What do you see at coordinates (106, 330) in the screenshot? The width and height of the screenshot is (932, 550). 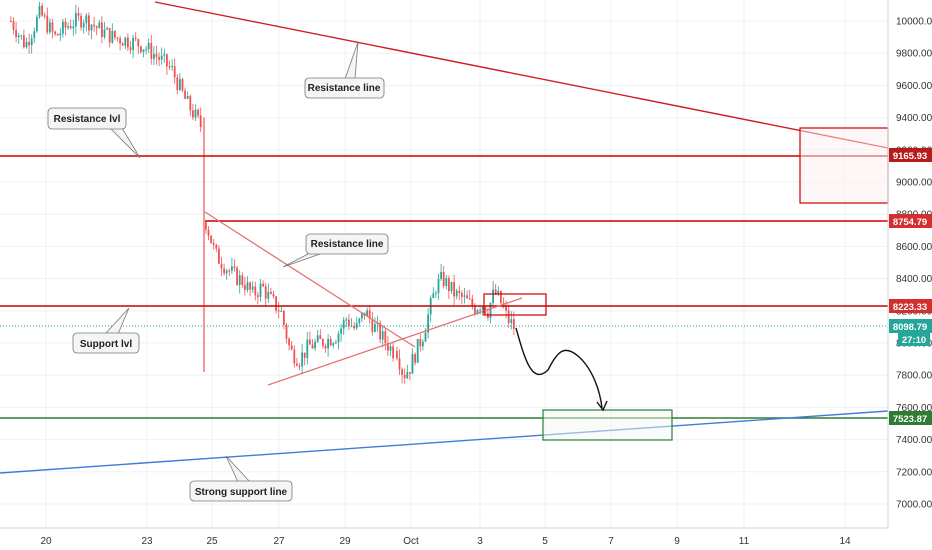 I see `callout-support-level: Support lvl` at bounding box center [106, 330].